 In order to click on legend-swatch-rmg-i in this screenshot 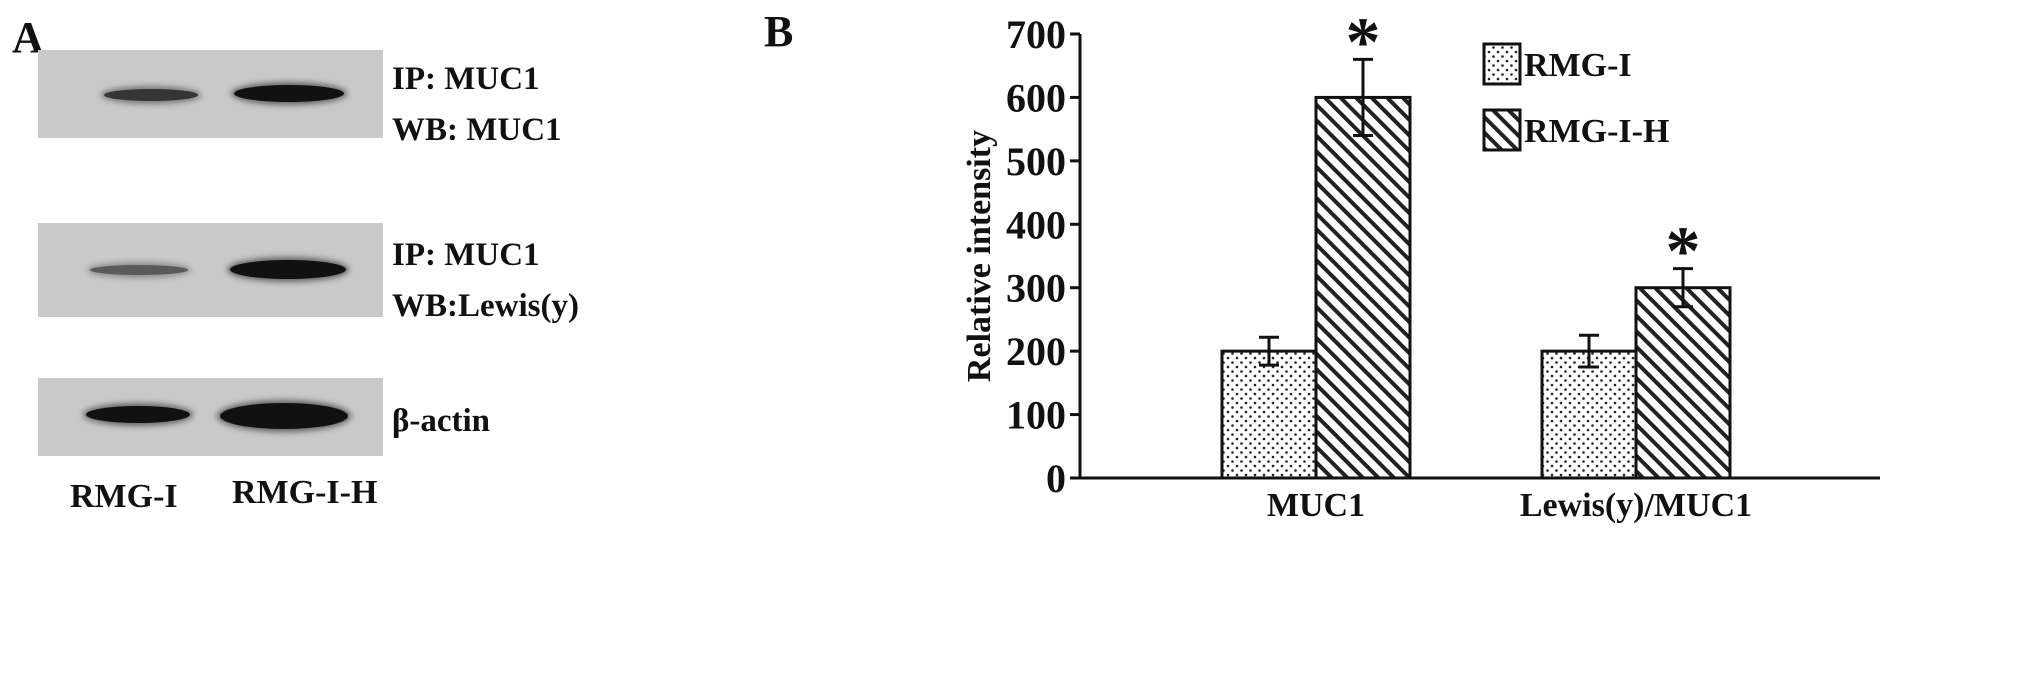, I will do `click(1502, 64)`.